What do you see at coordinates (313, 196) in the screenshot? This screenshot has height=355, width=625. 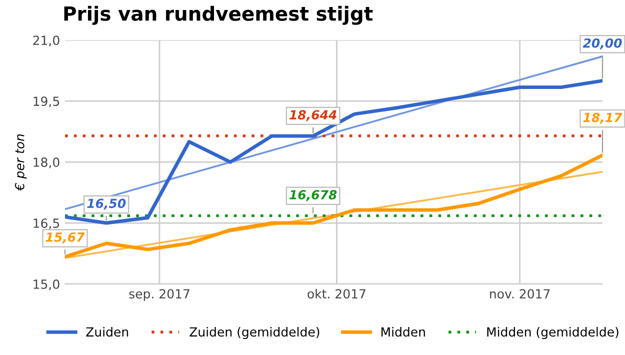 I see `annotation: 16,678` at bounding box center [313, 196].